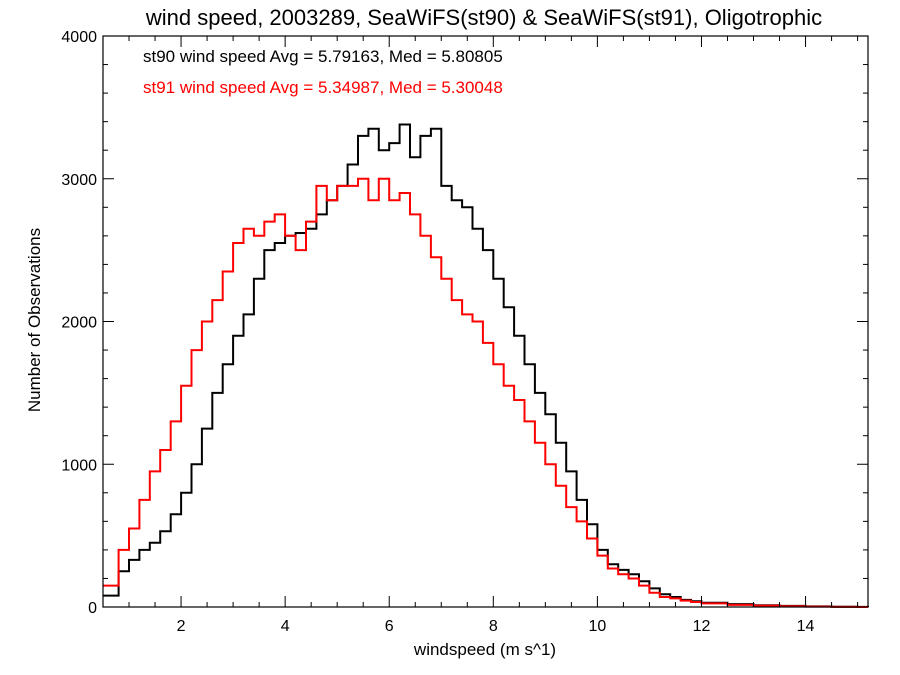 The width and height of the screenshot is (900, 675). What do you see at coordinates (79, 465) in the screenshot?
I see `y-tick-label: 1000` at bounding box center [79, 465].